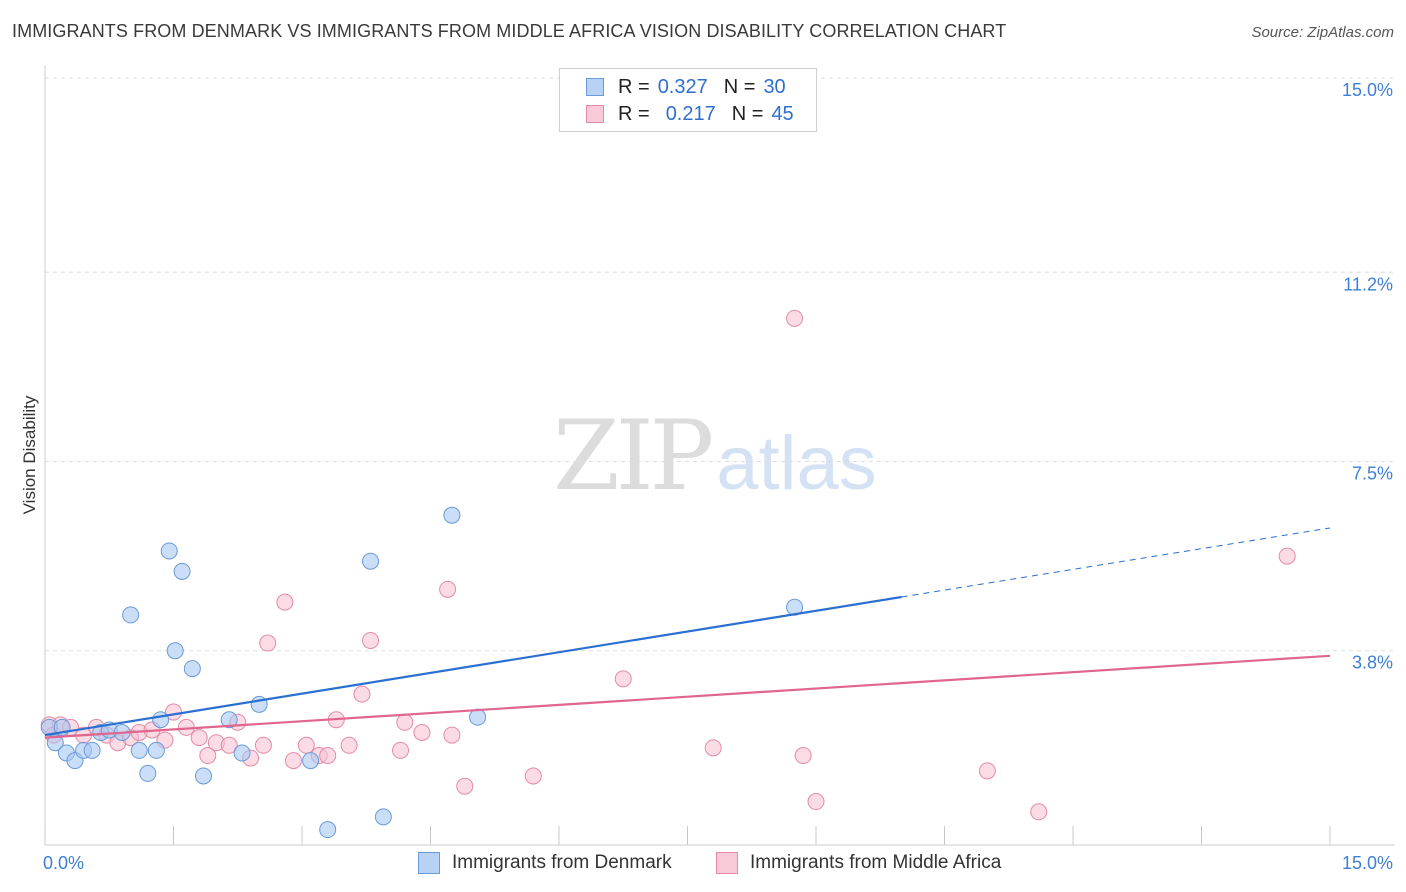 The height and width of the screenshot is (892, 1406). Describe the element at coordinates (715, 456) in the screenshot. I see `watermark: ZIPatlas` at that location.